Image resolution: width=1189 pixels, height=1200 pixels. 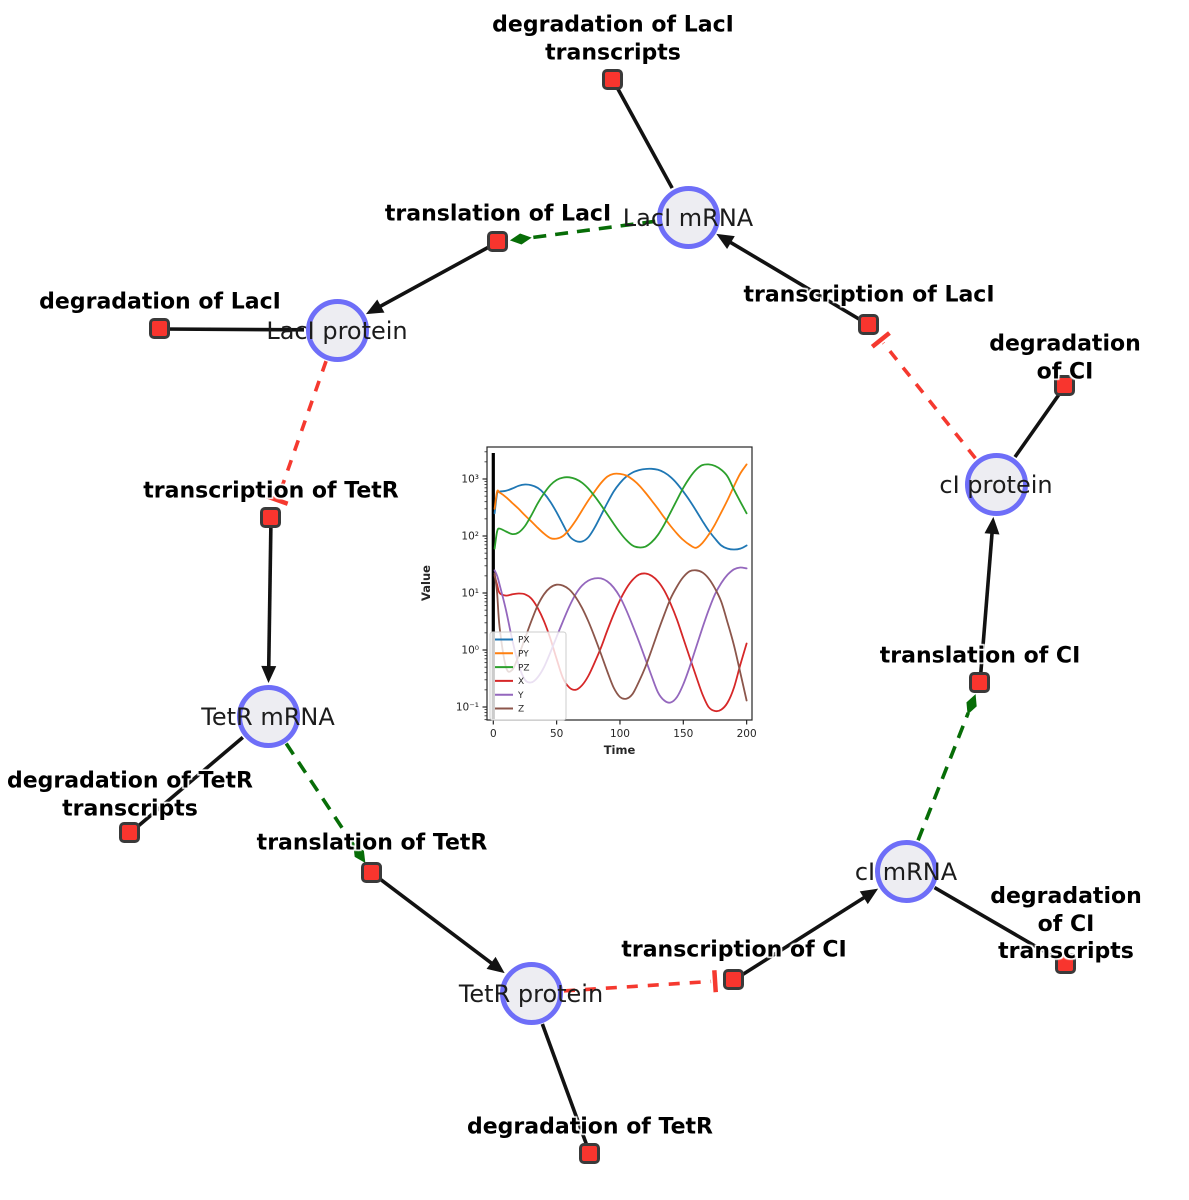 What do you see at coordinates (1064, 385) in the screenshot?
I see `reaction-node-deg-ci` at bounding box center [1064, 385].